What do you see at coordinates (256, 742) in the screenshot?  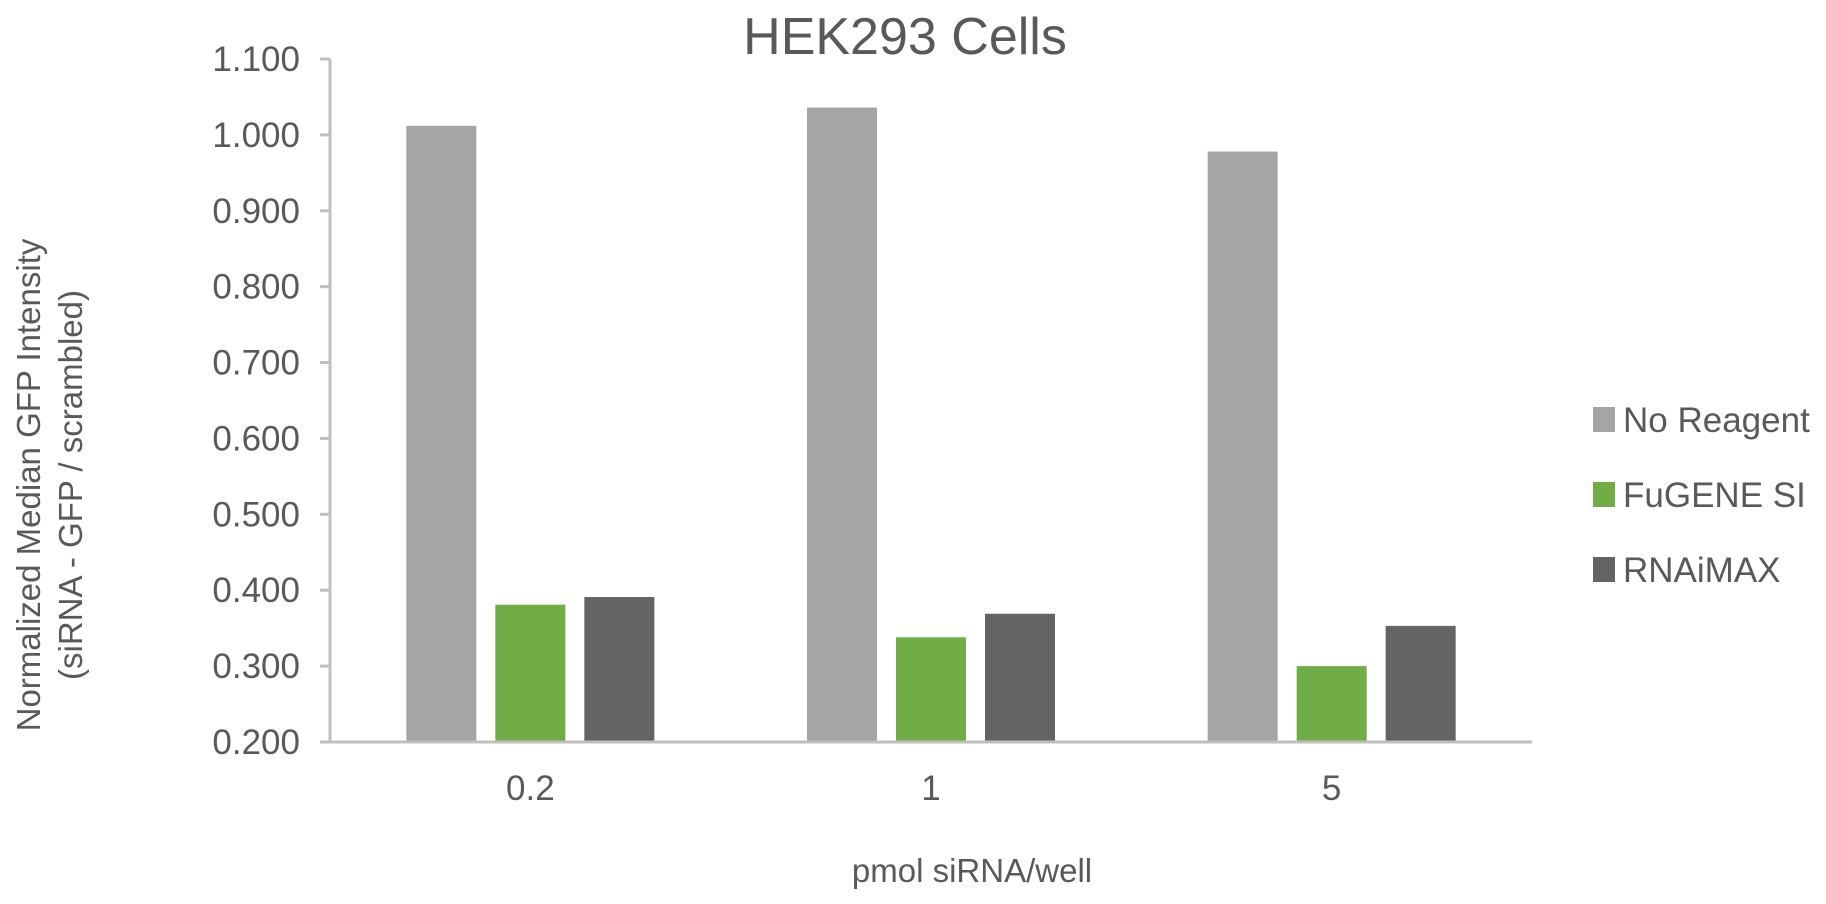 I see `y-tick-label: 0.200` at bounding box center [256, 742].